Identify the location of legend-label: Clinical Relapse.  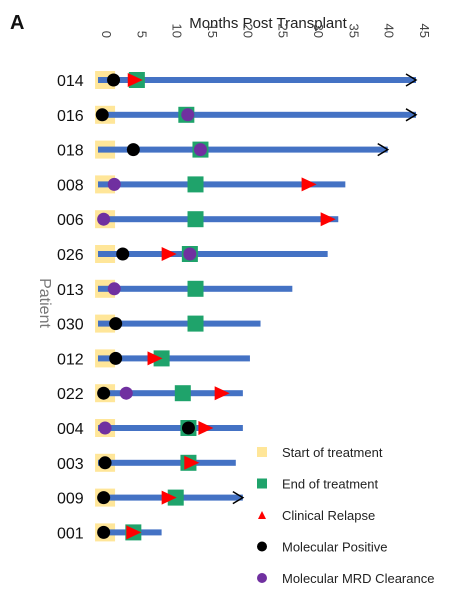
(328, 515).